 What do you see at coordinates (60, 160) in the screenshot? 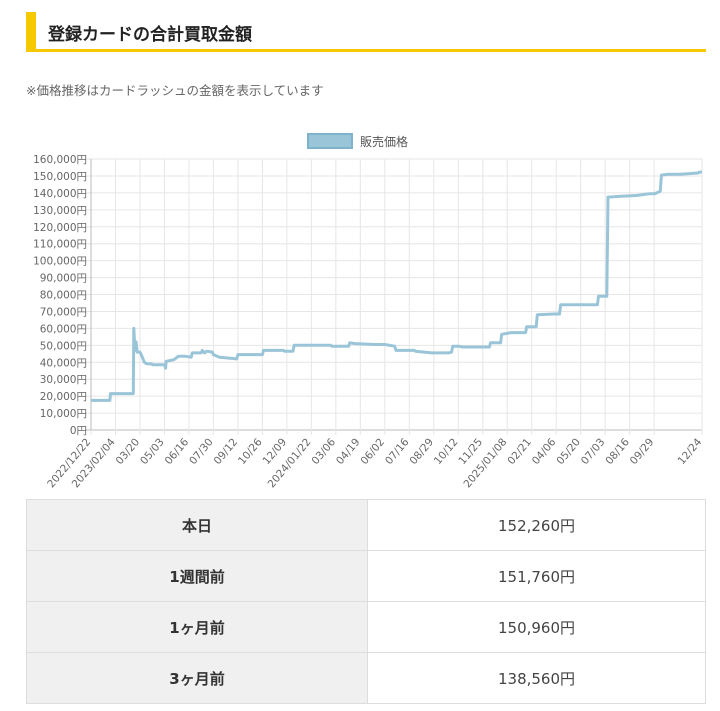
I see `y-tick-label: 160,000円` at bounding box center [60, 160].